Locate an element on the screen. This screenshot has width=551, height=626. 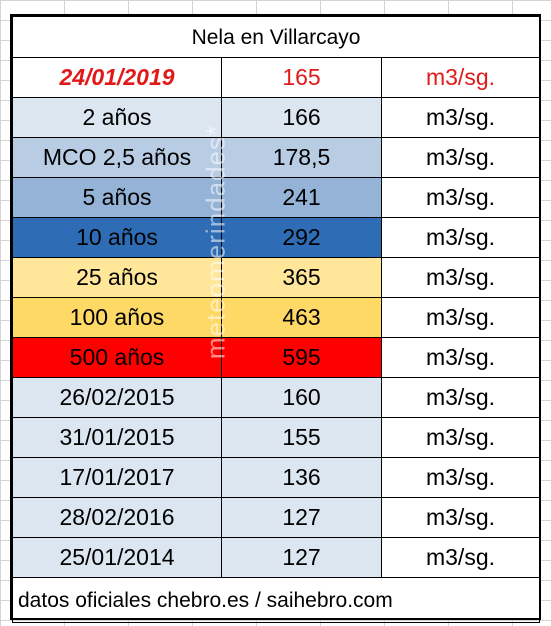
table-row: 10 años 292 m3/sg. is located at coordinates (276, 237).